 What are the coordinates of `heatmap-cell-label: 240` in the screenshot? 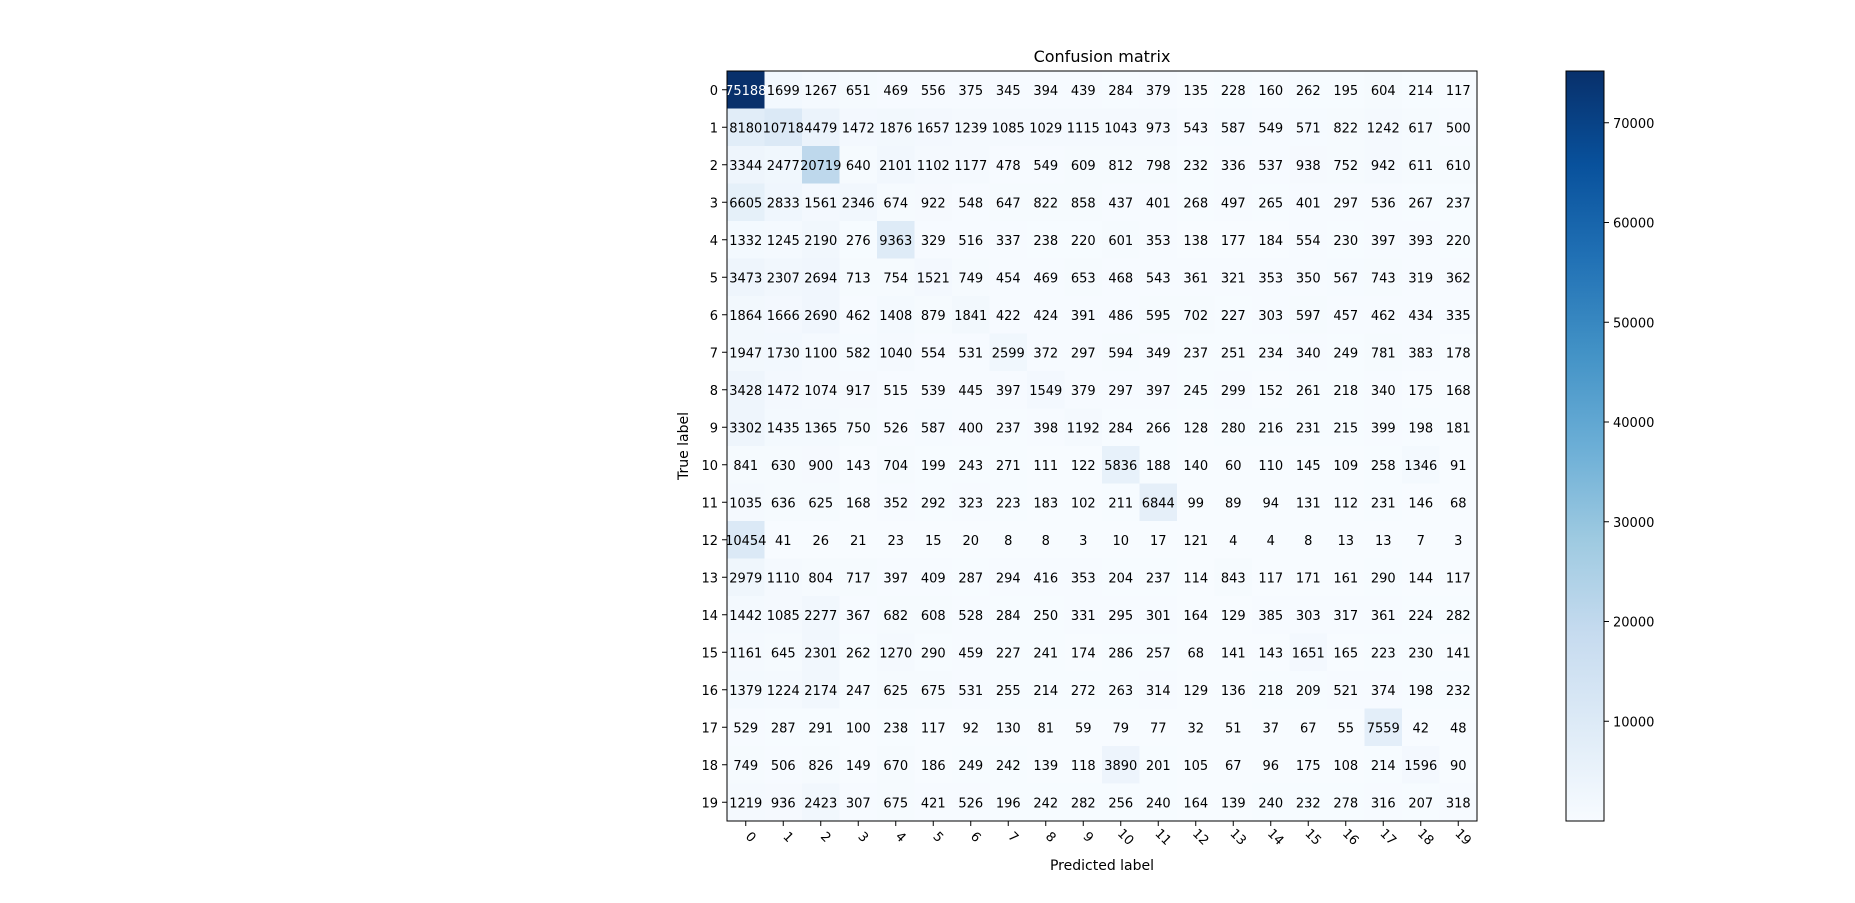 It's located at (1270, 803).